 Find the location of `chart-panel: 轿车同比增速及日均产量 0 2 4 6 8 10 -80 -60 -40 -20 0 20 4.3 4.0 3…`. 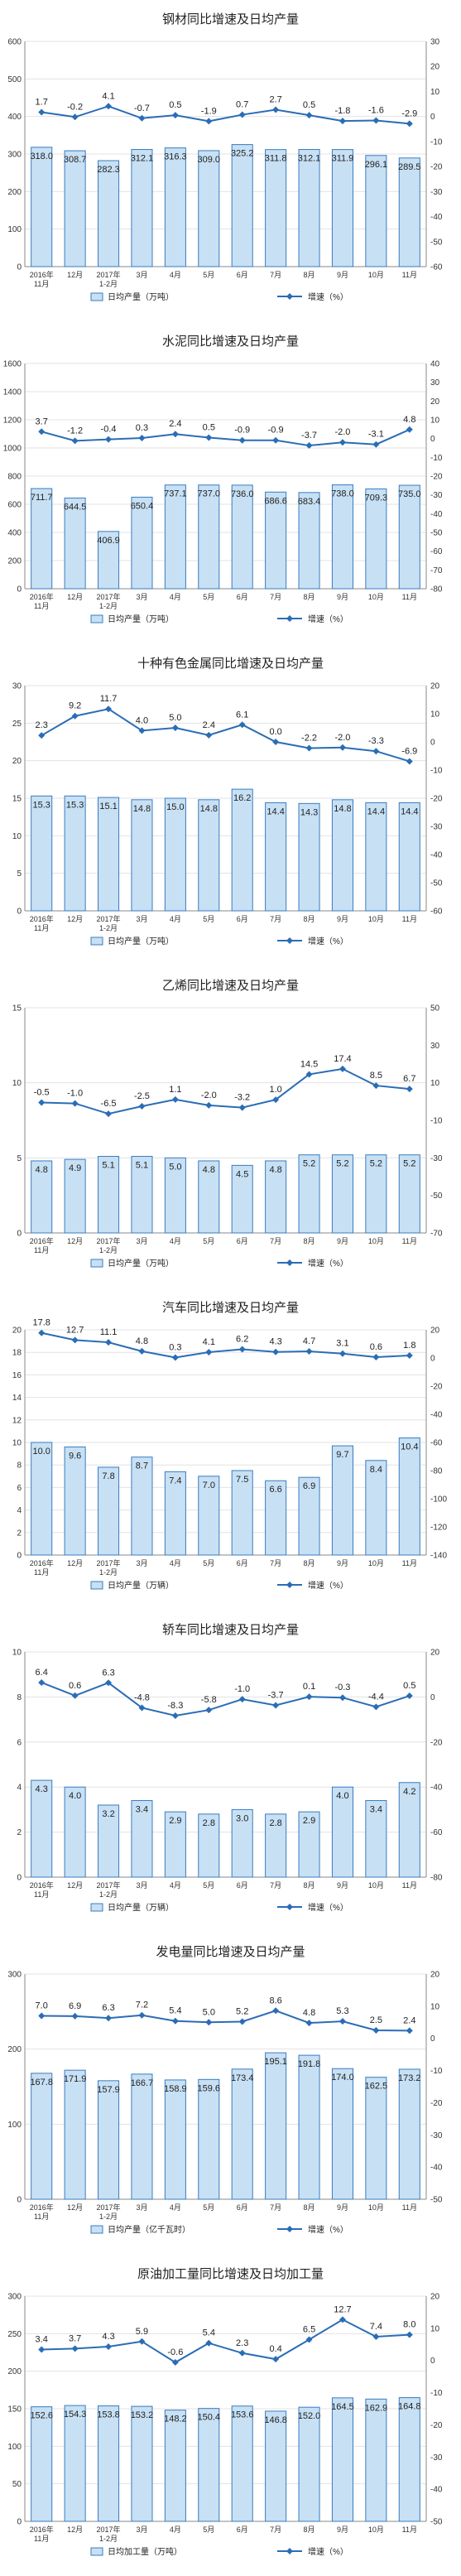

chart-panel: 轿车同比增速及日均产量 0 2 4 6 8 10 -80 -60 -40 -20 0 20 4.3 4.0 3… is located at coordinates (230, 1771).